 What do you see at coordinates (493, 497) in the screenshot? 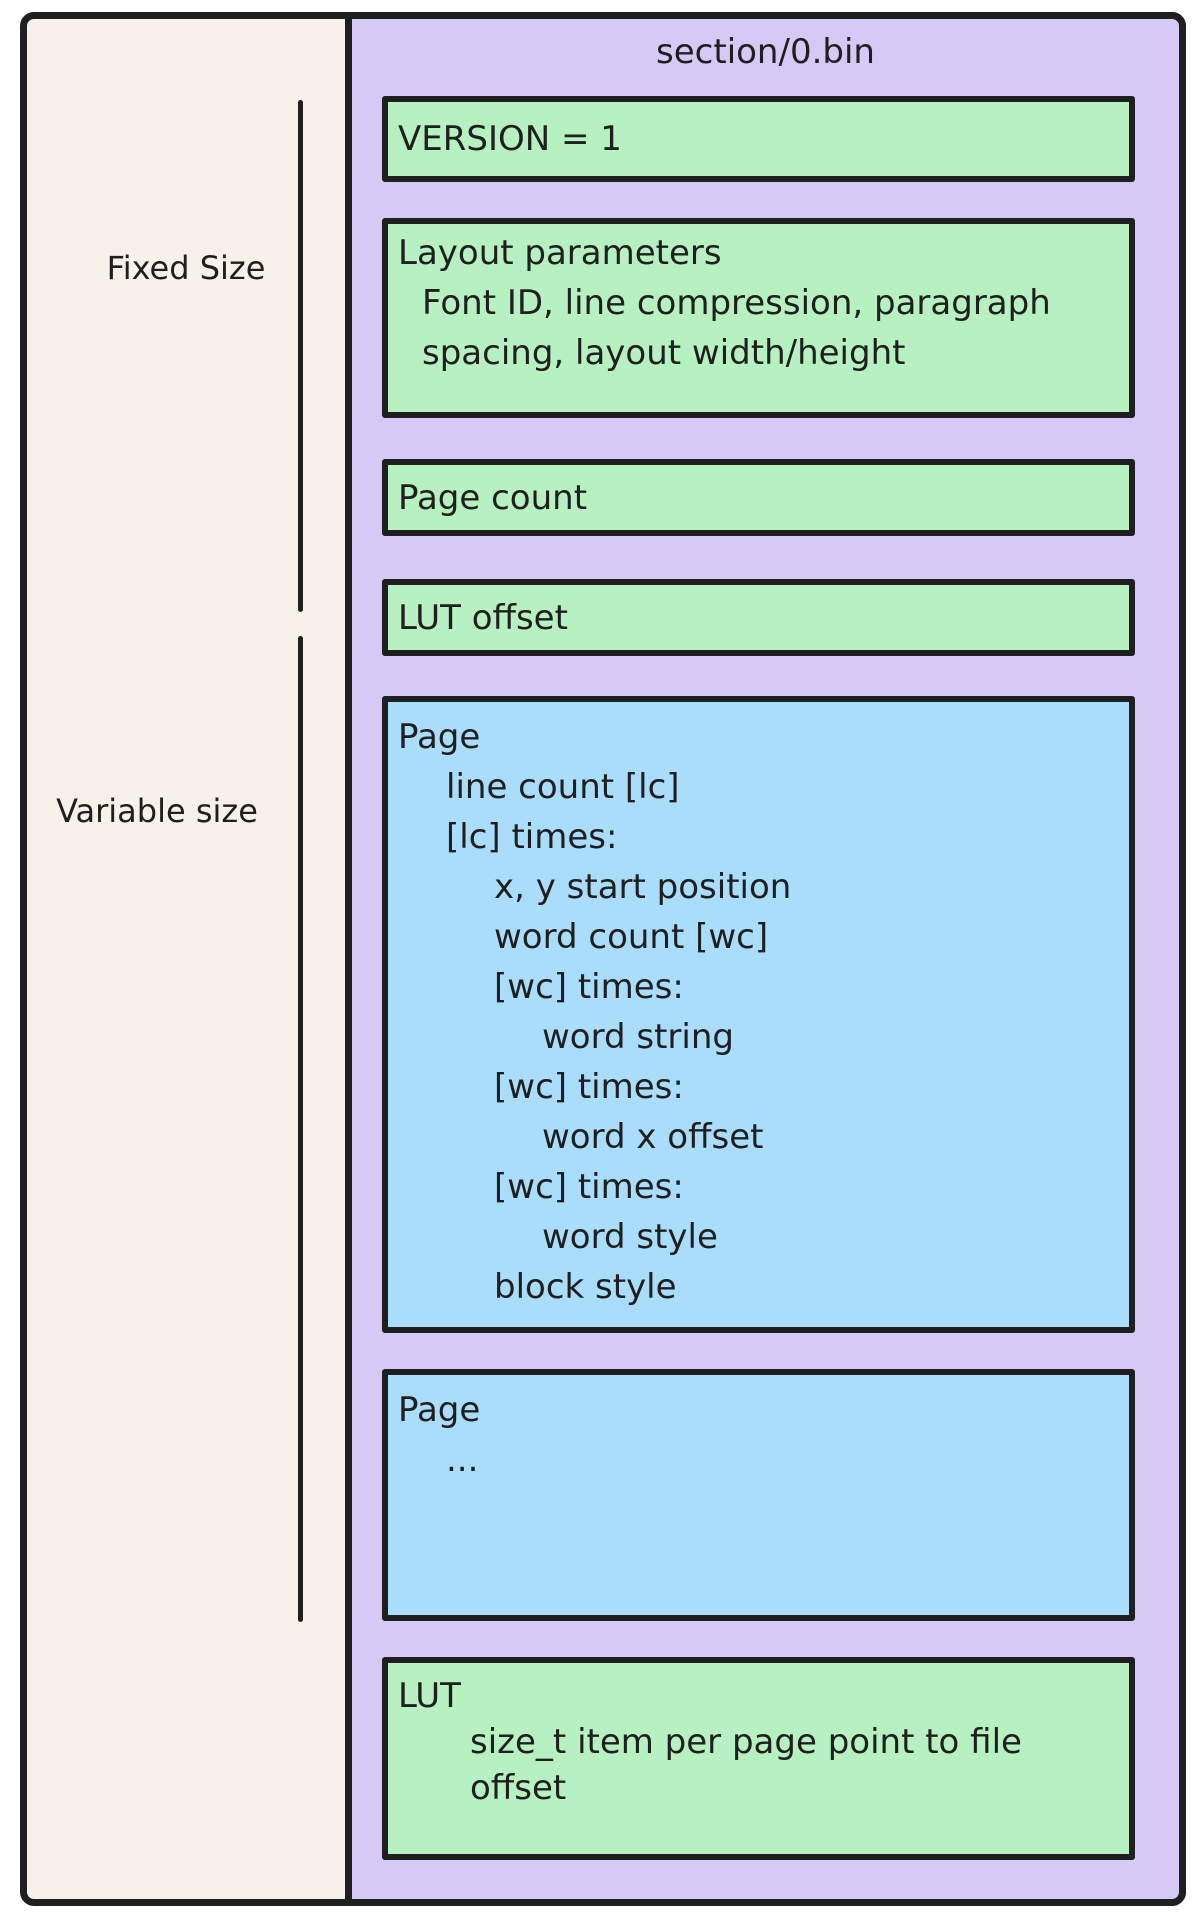
I see `block-line: Page count` at bounding box center [493, 497].